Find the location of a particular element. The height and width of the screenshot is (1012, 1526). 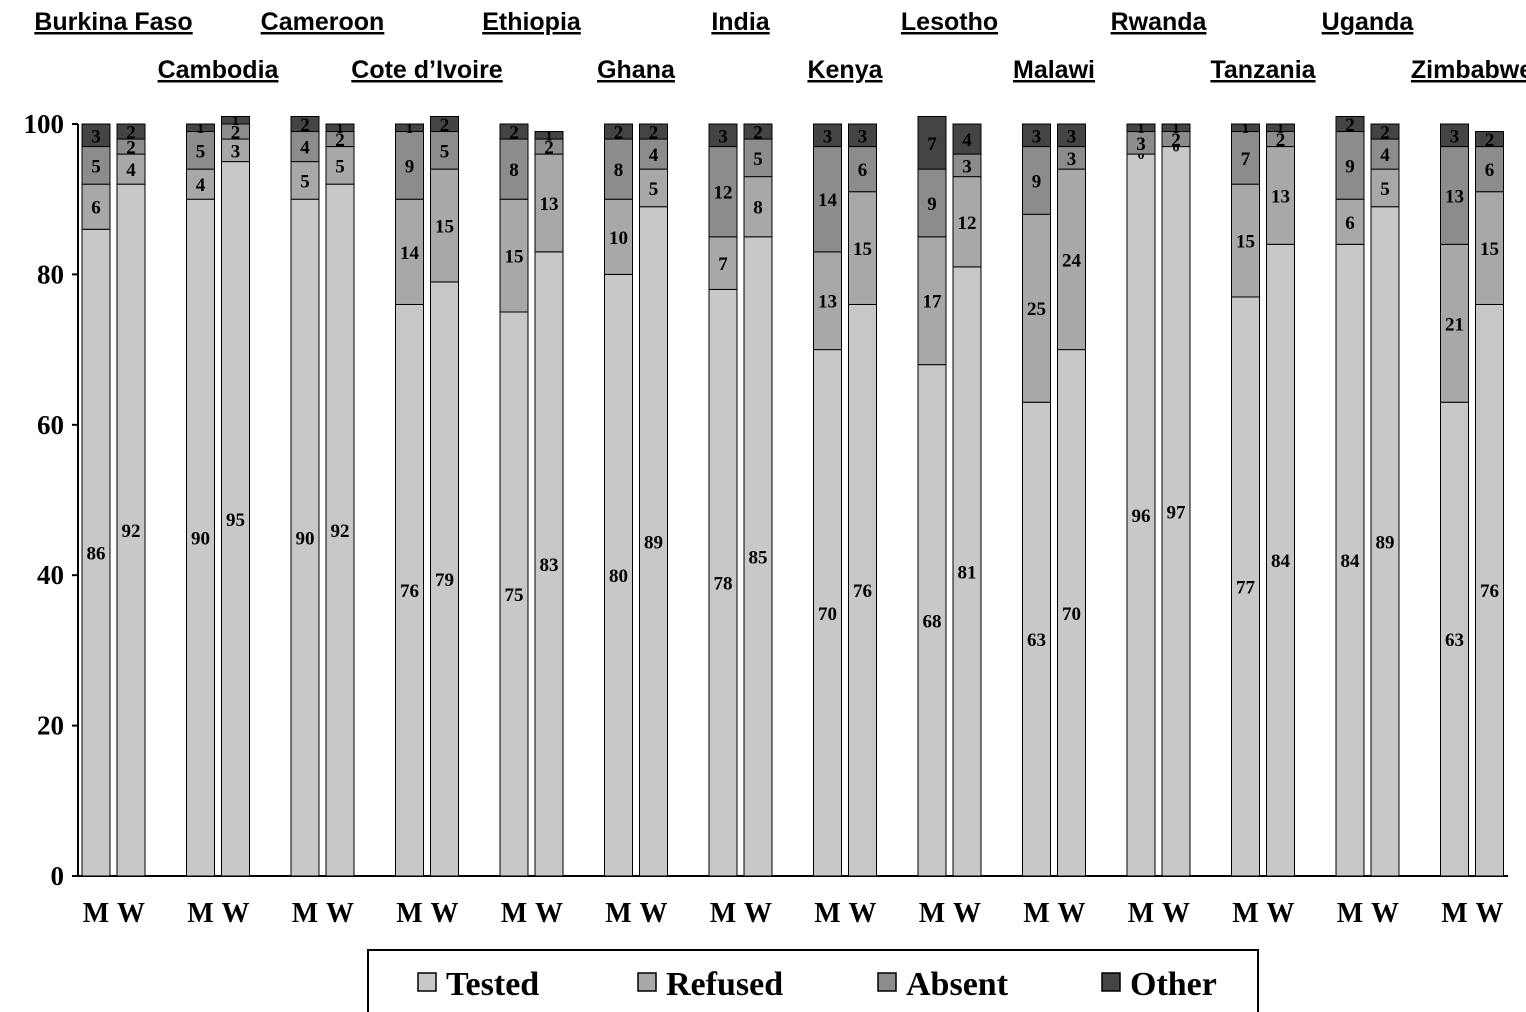

data-label: 13 is located at coordinates (549, 204).